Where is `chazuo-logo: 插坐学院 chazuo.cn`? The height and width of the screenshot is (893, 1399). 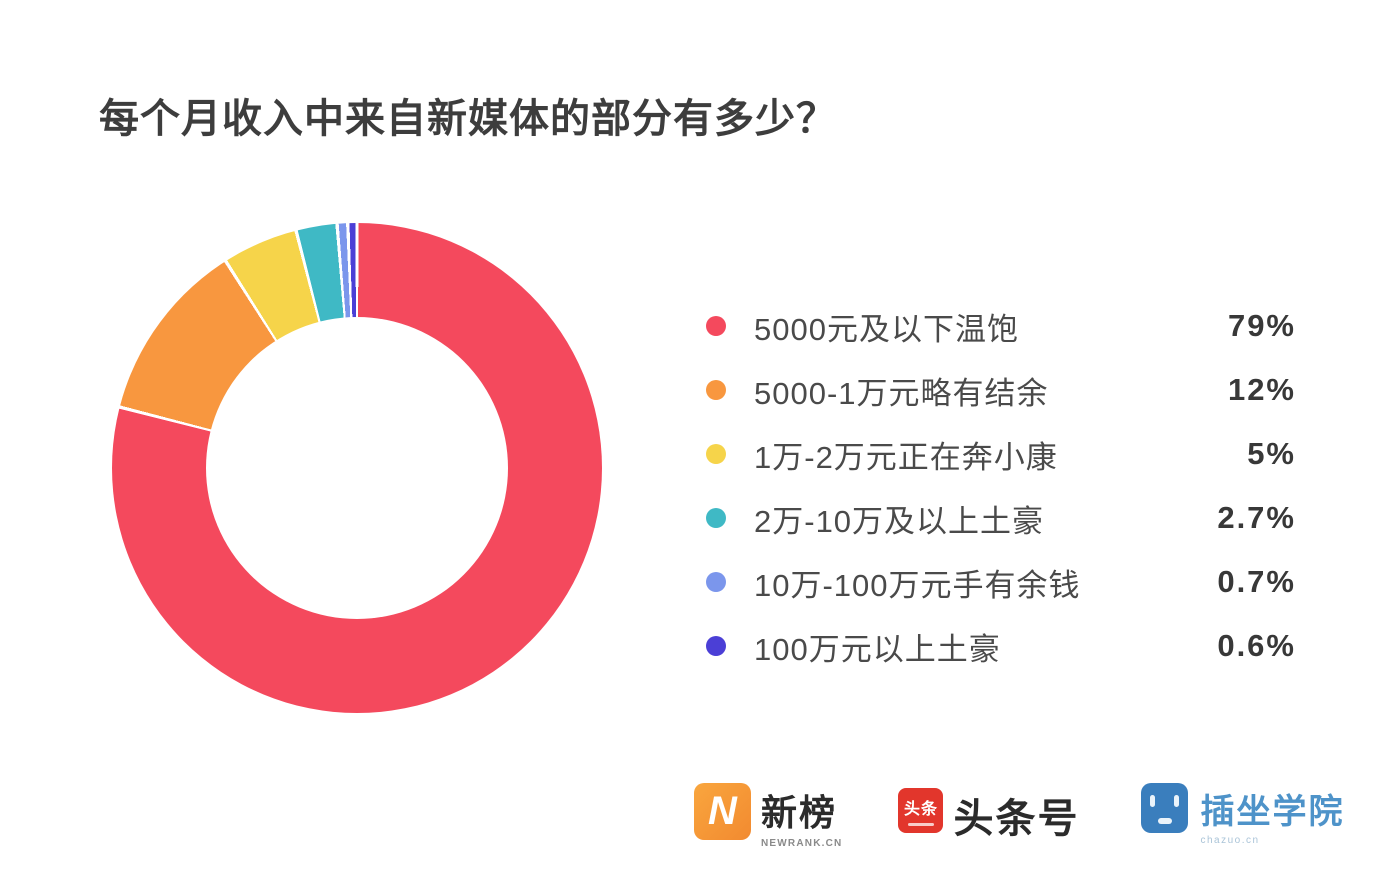
chazuo-logo: 插坐学院 chazuo.cn is located at coordinates (1242, 813).